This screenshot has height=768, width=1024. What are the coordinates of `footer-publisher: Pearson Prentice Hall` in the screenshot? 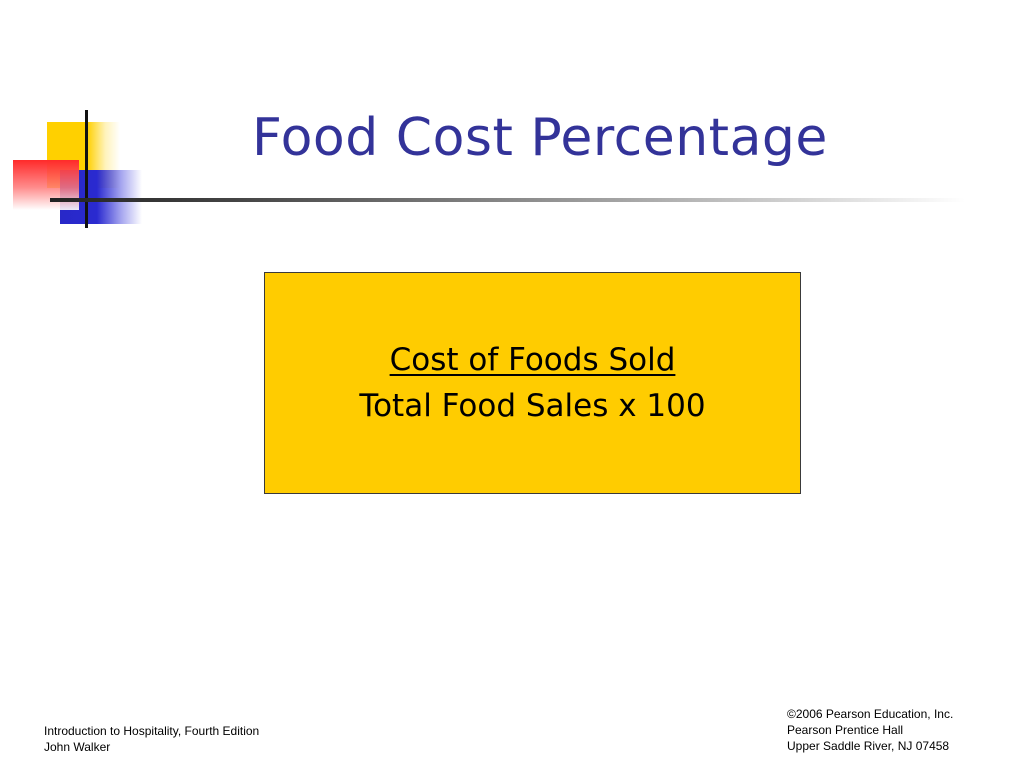 It's located at (845, 730).